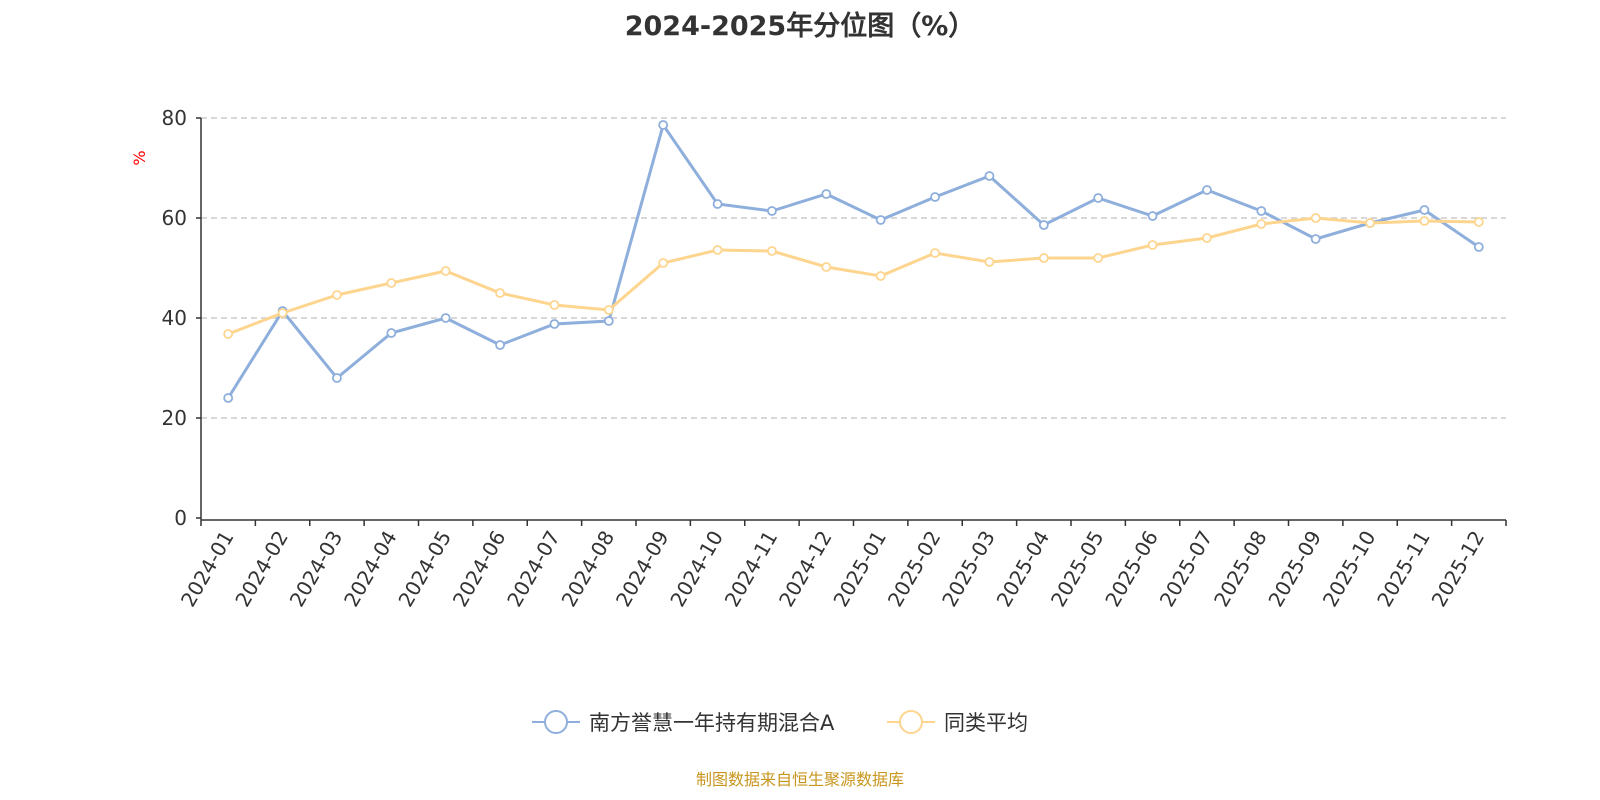 This screenshot has height=800, width=1600. Describe the element at coordinates (479, 569) in the screenshot. I see `x-tick-label: 2024-06` at that location.